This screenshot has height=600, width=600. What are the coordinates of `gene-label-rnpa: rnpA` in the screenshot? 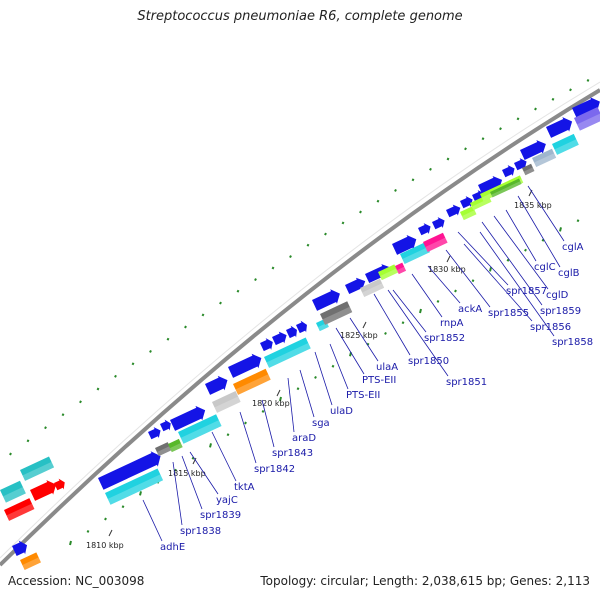 It's located at (452, 323).